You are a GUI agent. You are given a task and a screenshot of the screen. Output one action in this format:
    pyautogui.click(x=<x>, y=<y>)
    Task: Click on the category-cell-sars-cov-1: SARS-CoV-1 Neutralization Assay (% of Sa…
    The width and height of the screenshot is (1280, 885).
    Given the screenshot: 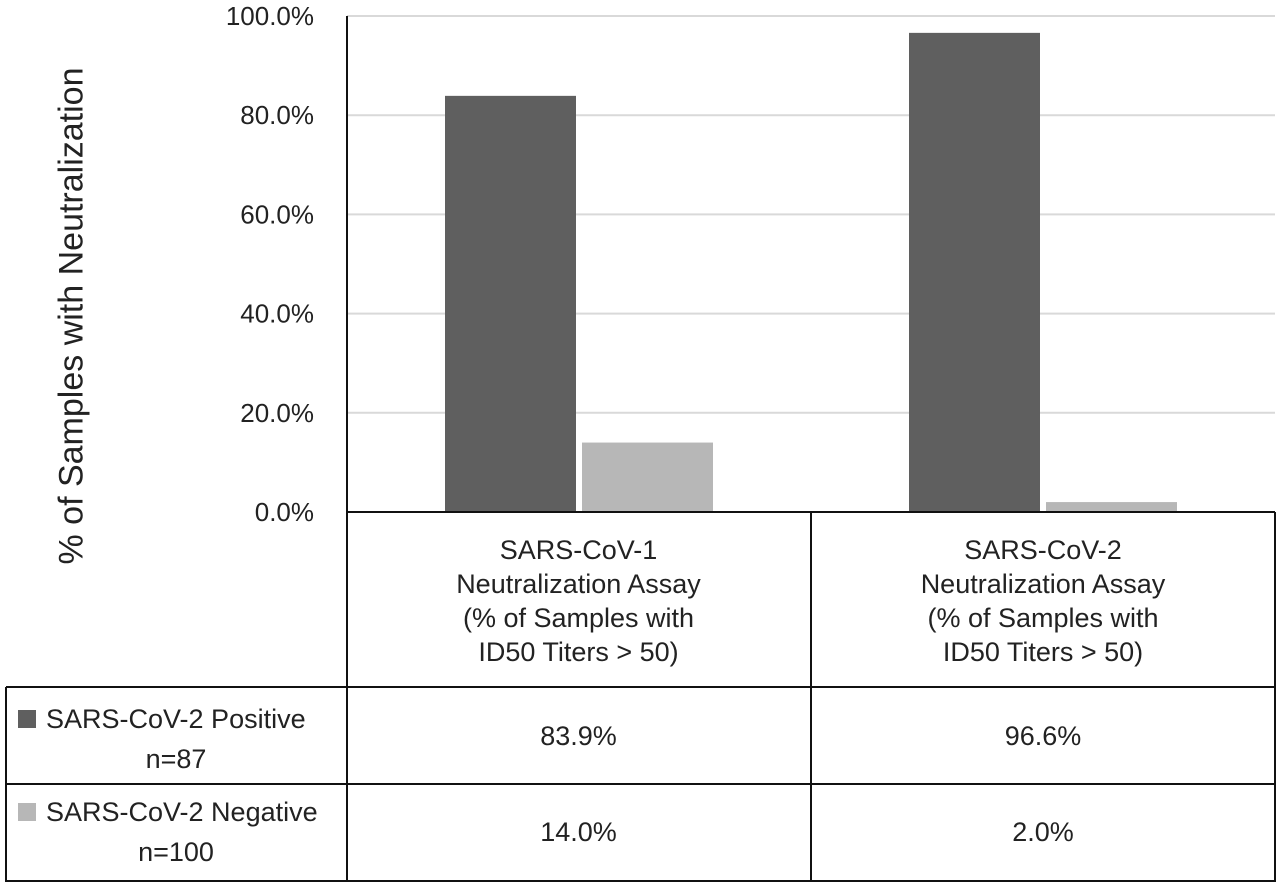 What is the action you would take?
    pyautogui.click(x=578, y=601)
    